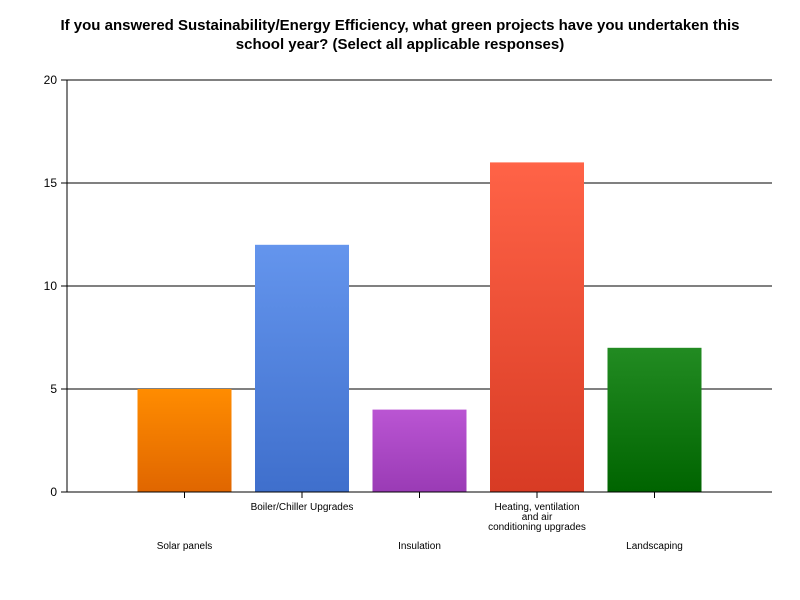  What do you see at coordinates (51, 80) in the screenshot?
I see `y-tick-label: 20` at bounding box center [51, 80].